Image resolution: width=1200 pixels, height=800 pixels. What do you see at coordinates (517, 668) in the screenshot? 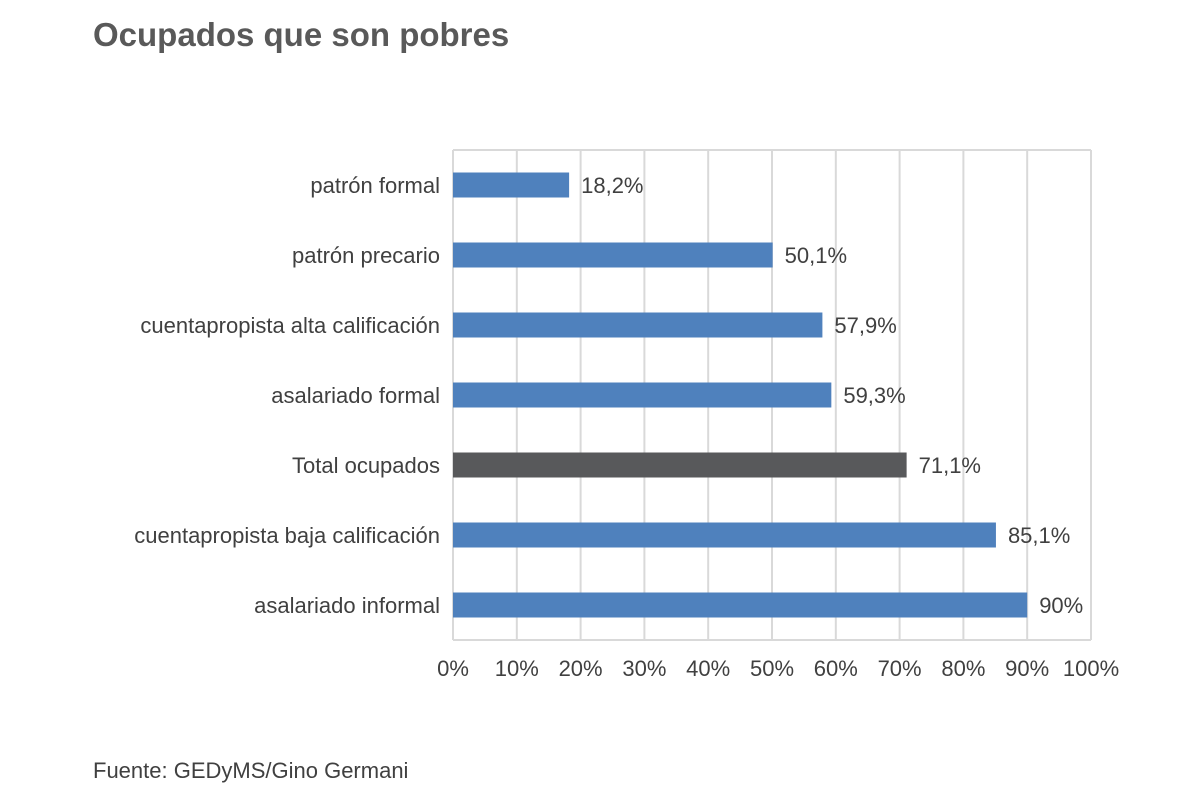
I see `x-tick-label: 10%` at bounding box center [517, 668].